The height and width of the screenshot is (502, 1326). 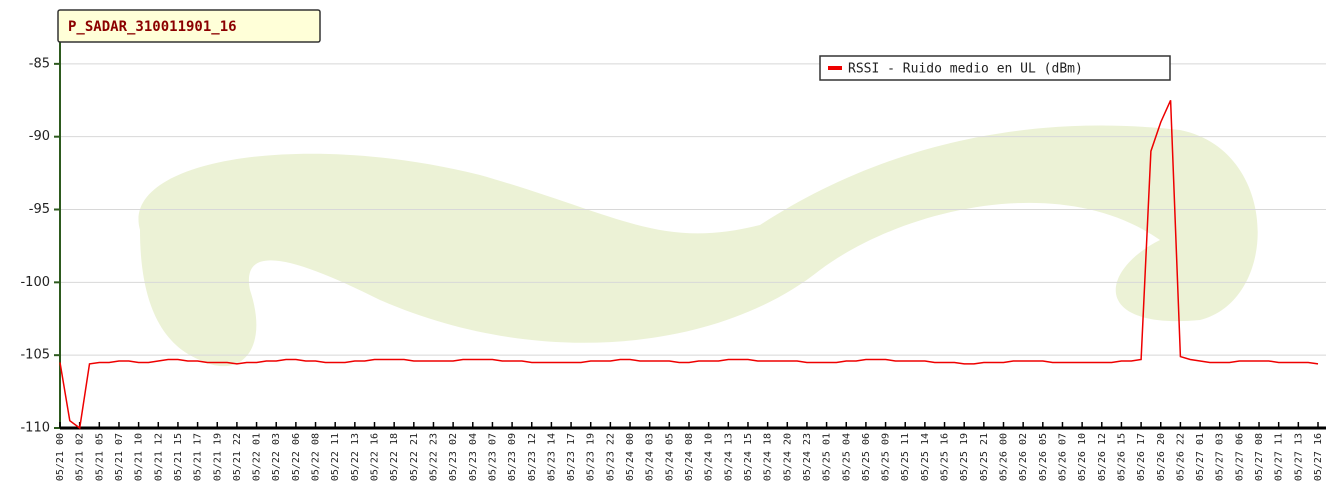 I want to click on x-tick-label: 05/21 05, so click(x=99, y=457).